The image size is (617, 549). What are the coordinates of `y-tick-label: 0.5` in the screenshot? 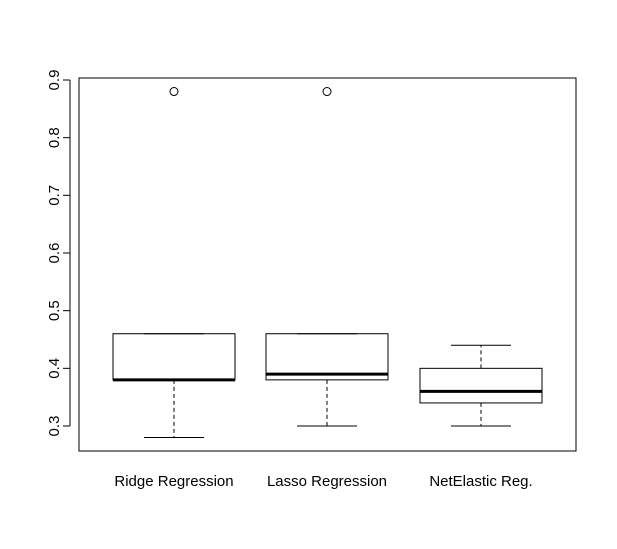 It's located at (54, 310).